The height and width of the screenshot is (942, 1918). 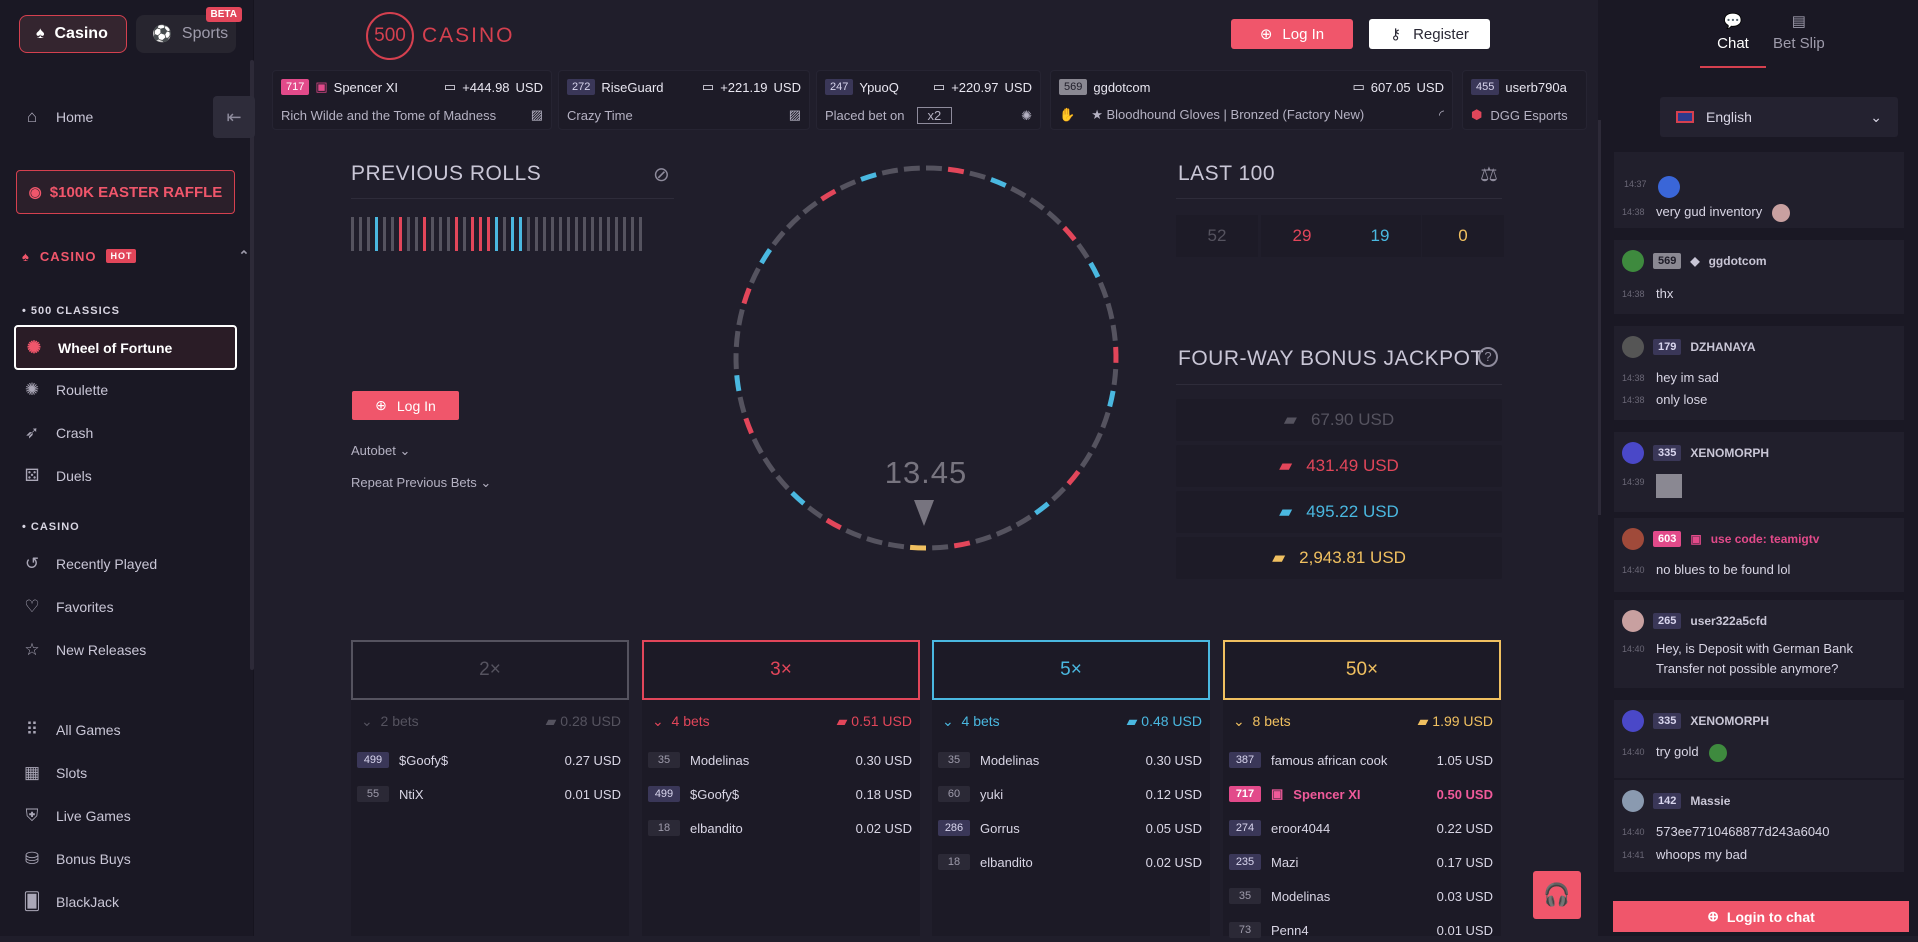 I want to click on chevron-down-icon: ⌄, so click(x=1876, y=117).